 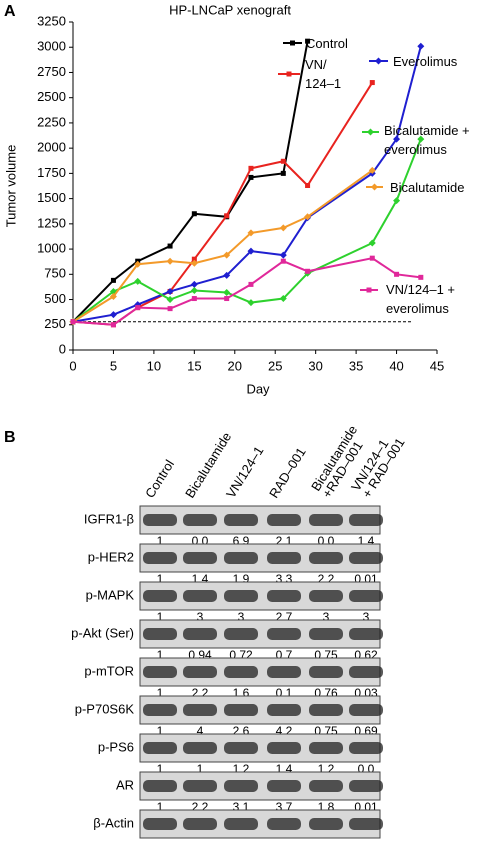 I want to click on row-label: AR, so click(x=125, y=784).